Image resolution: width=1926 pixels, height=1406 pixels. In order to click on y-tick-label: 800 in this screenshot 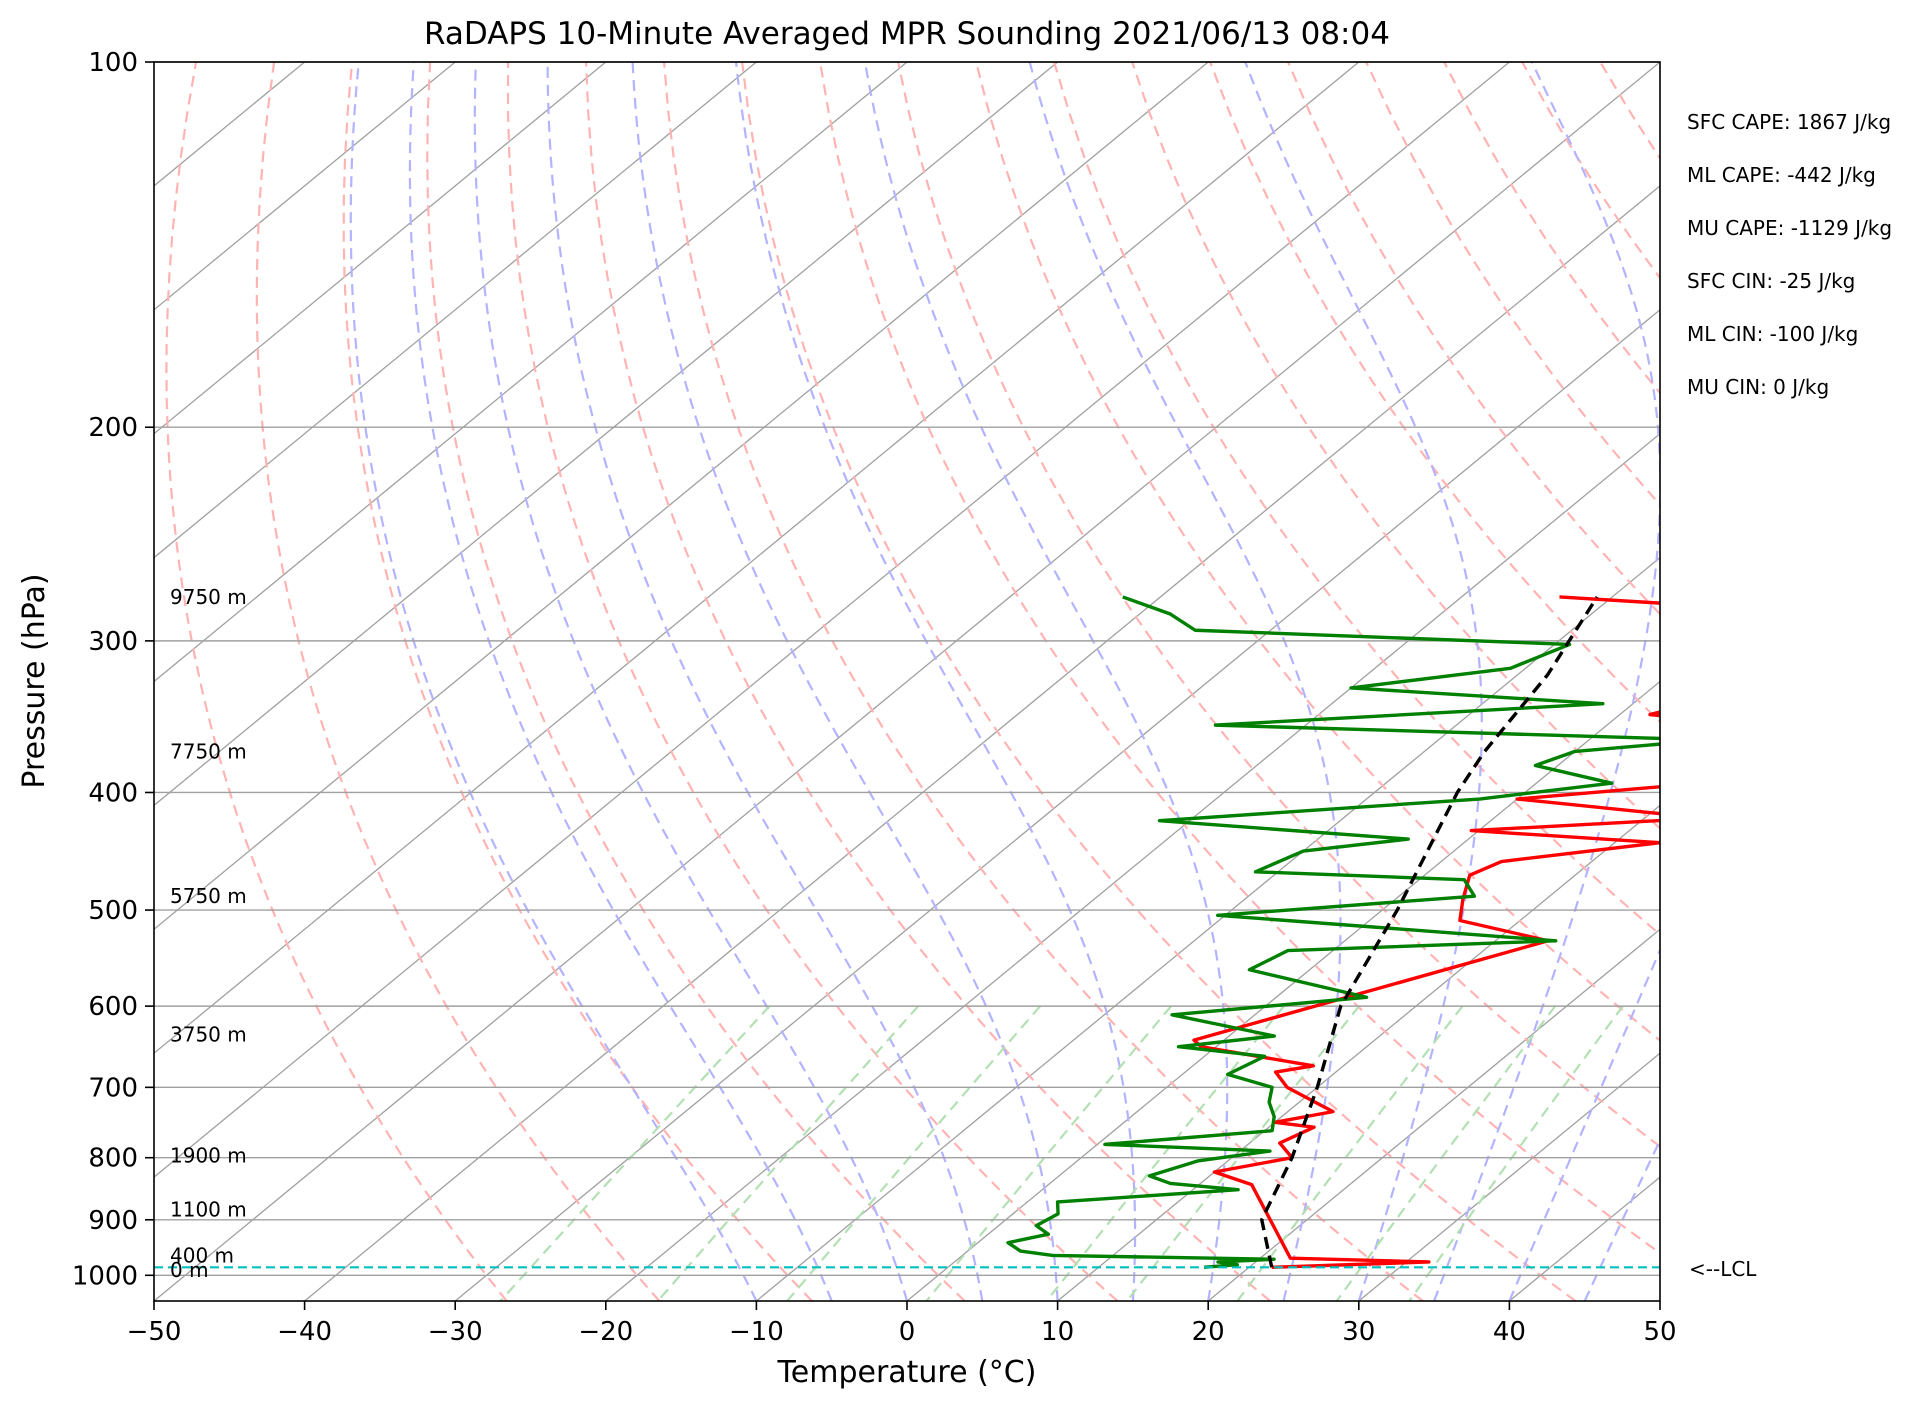, I will do `click(113, 1159)`.